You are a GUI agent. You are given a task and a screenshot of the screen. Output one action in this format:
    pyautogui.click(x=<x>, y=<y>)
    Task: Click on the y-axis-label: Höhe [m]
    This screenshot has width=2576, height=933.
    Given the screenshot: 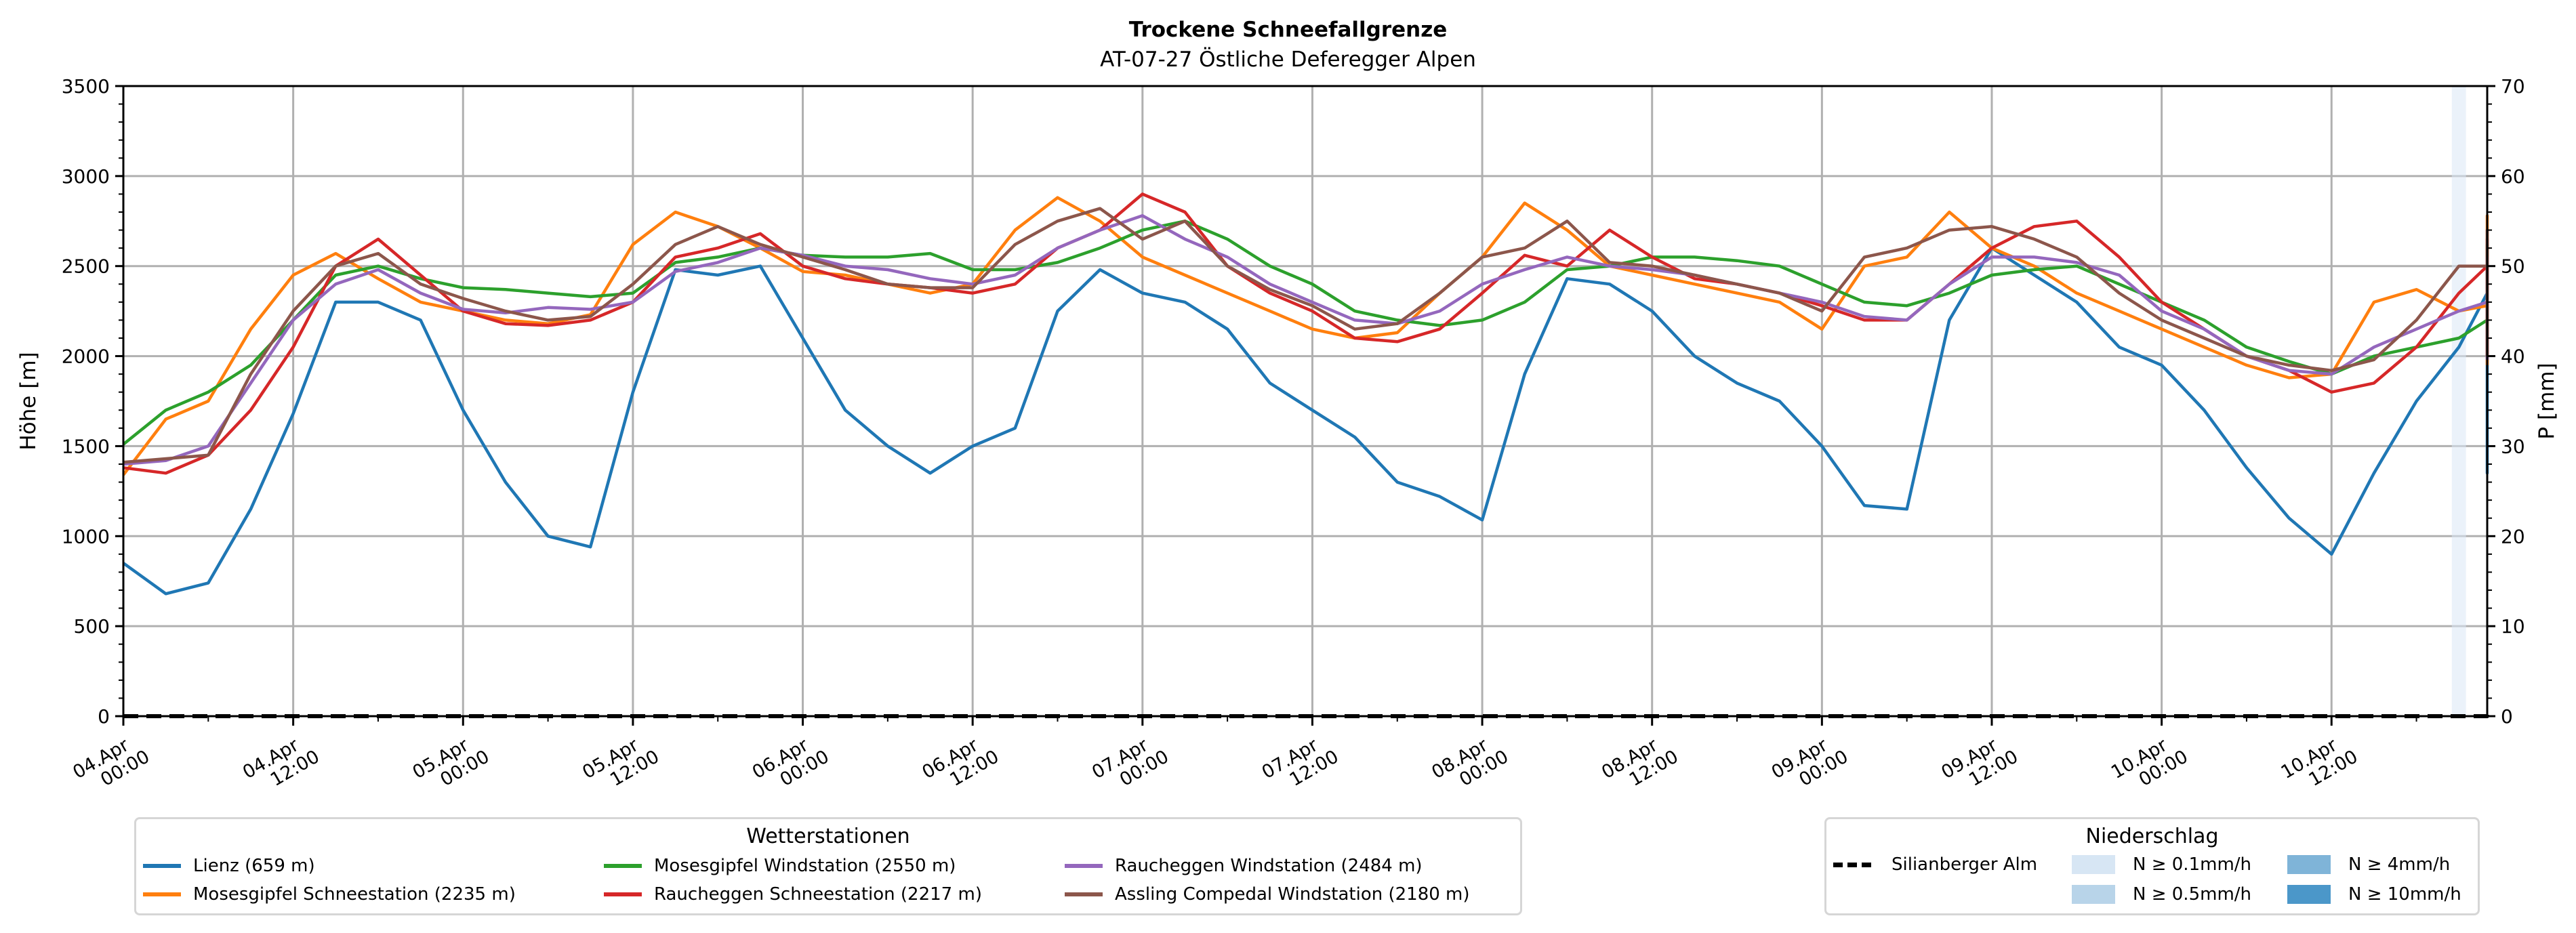 What is the action you would take?
    pyautogui.click(x=28, y=401)
    